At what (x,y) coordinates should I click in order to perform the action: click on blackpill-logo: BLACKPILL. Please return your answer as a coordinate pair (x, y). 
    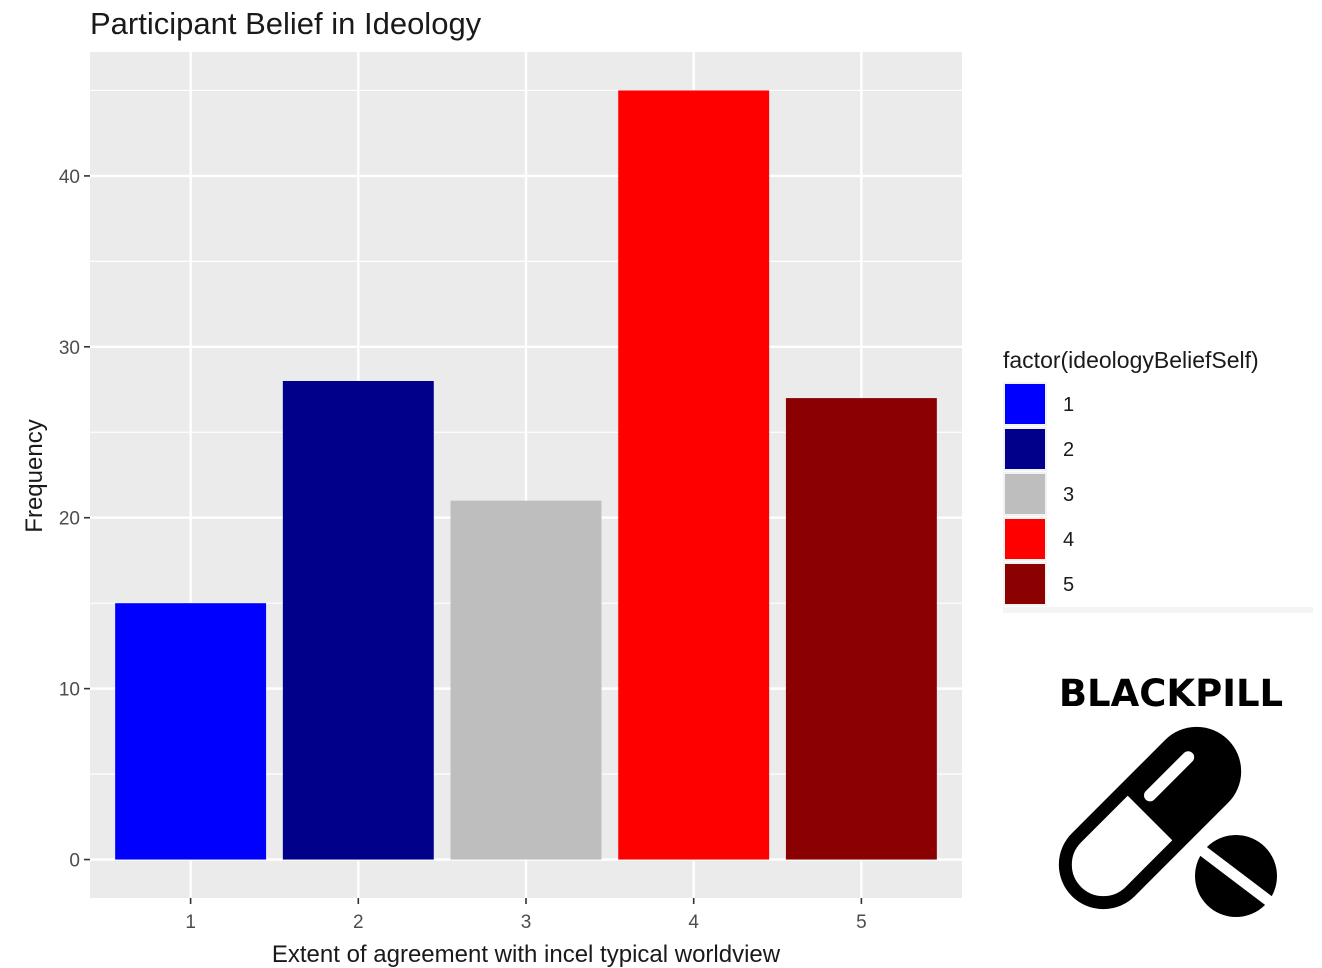
    Looking at the image, I should click on (1170, 794).